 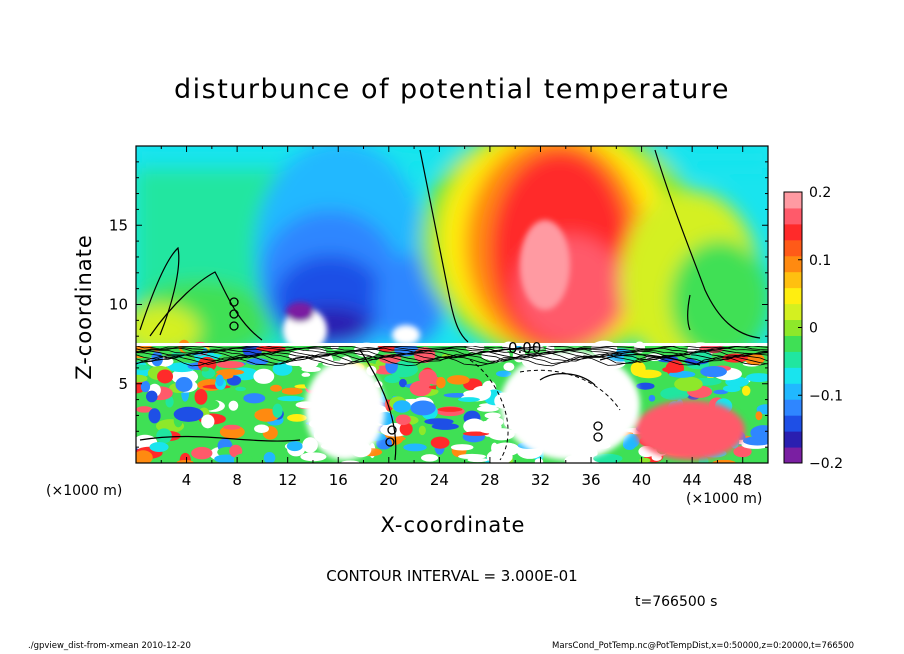 What do you see at coordinates (590, 480) in the screenshot?
I see `x-tick-label: 36` at bounding box center [590, 480].